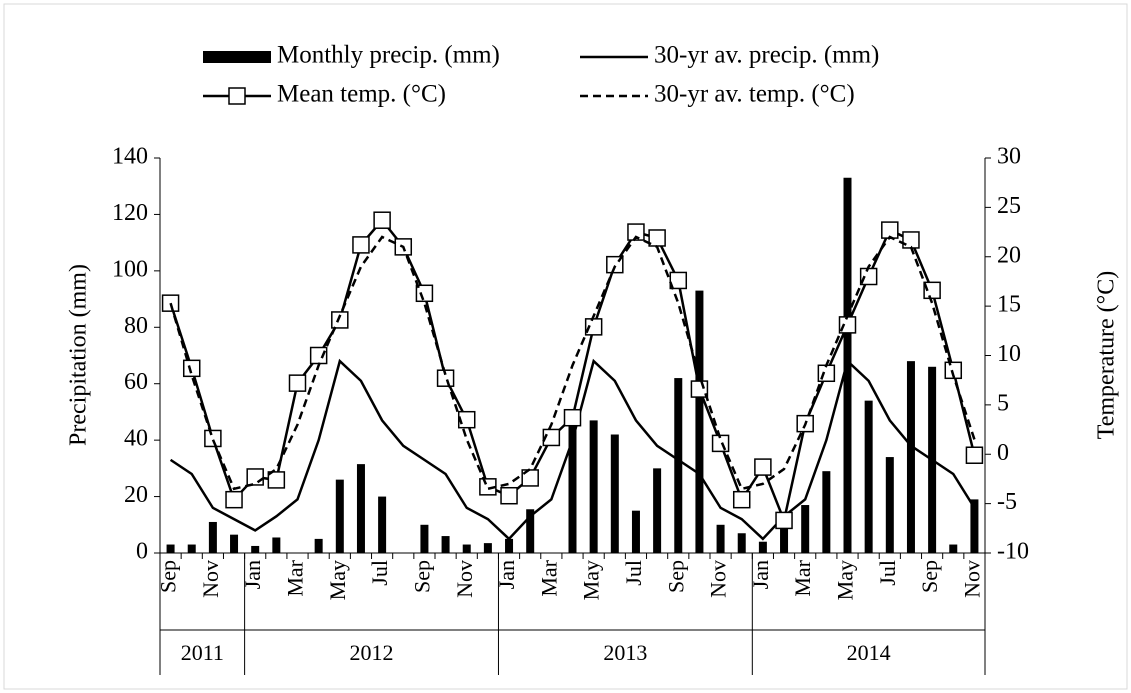 This screenshot has width=1131, height=693. I want to click on legend-label: 30-yr av. precip. (mm), so click(766, 55).